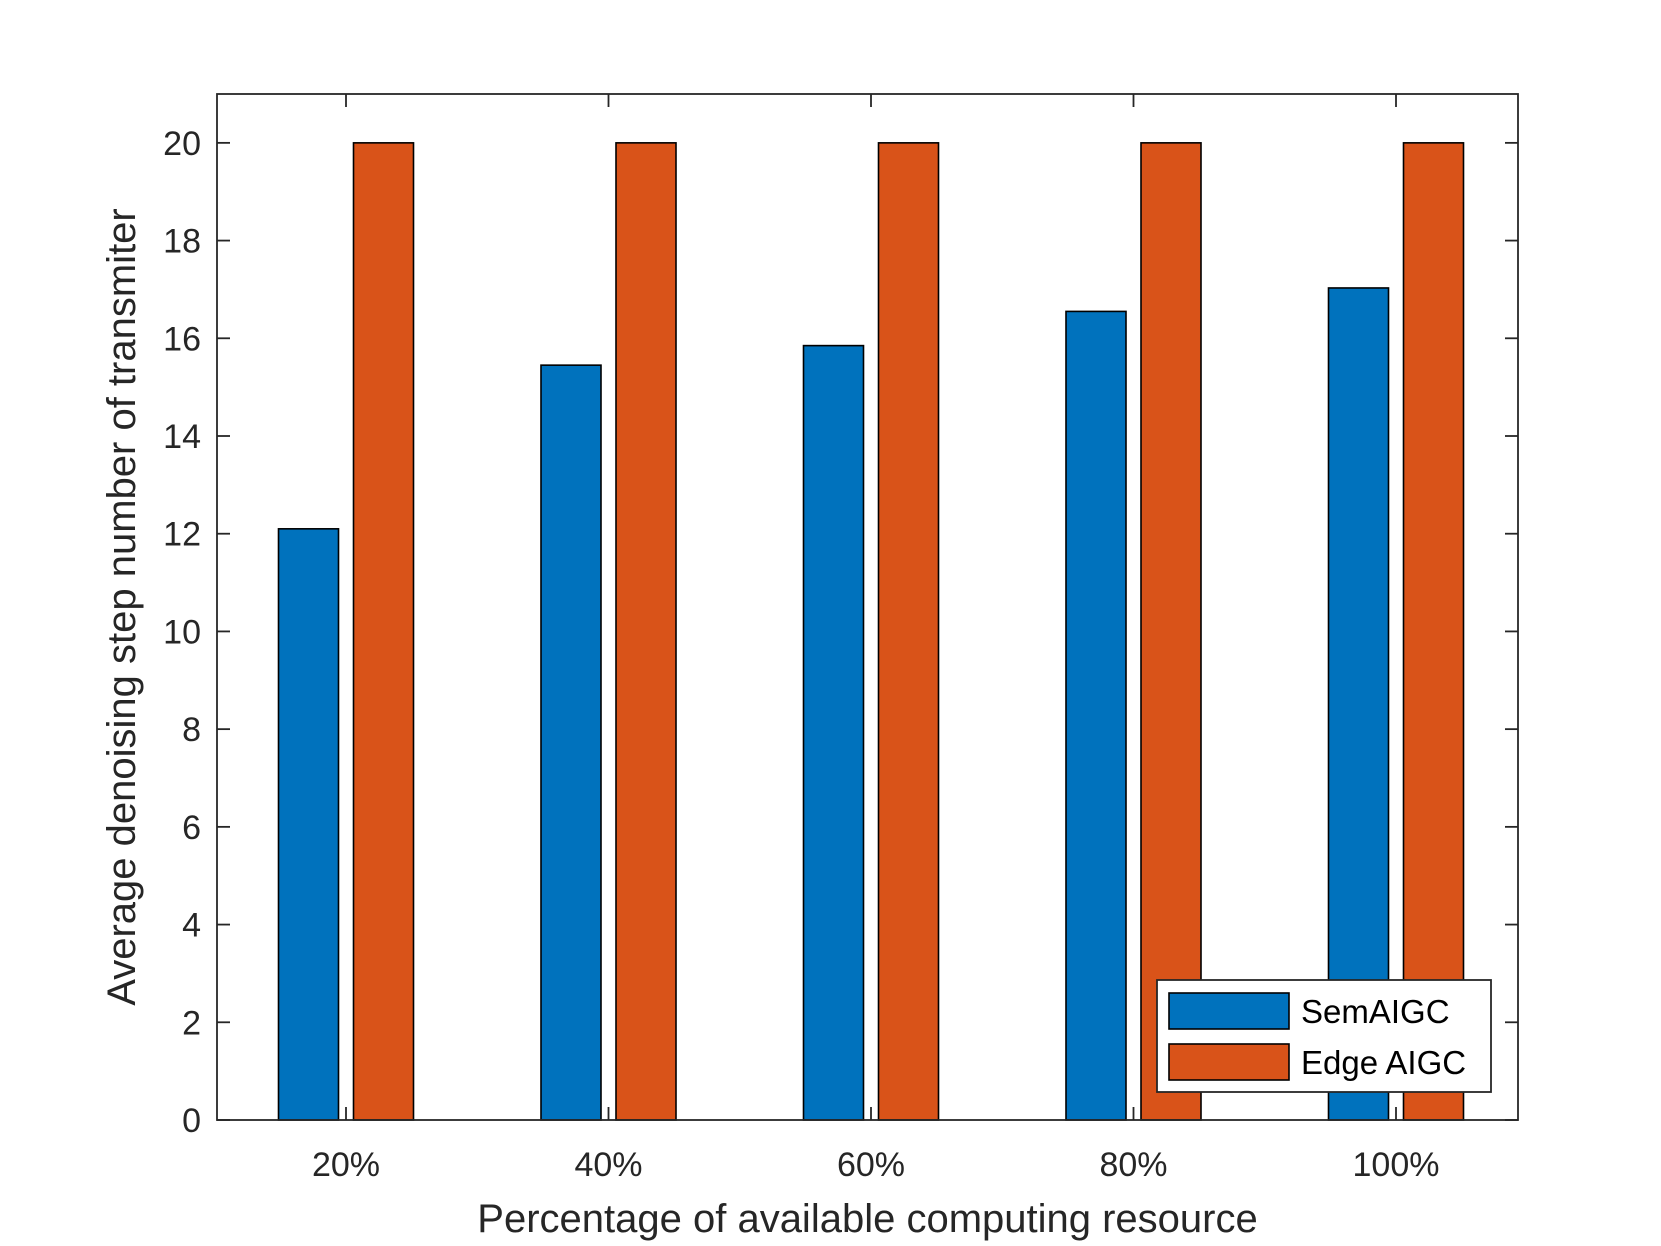  What do you see at coordinates (191, 926) in the screenshot?
I see `y-tick-label: 4` at bounding box center [191, 926].